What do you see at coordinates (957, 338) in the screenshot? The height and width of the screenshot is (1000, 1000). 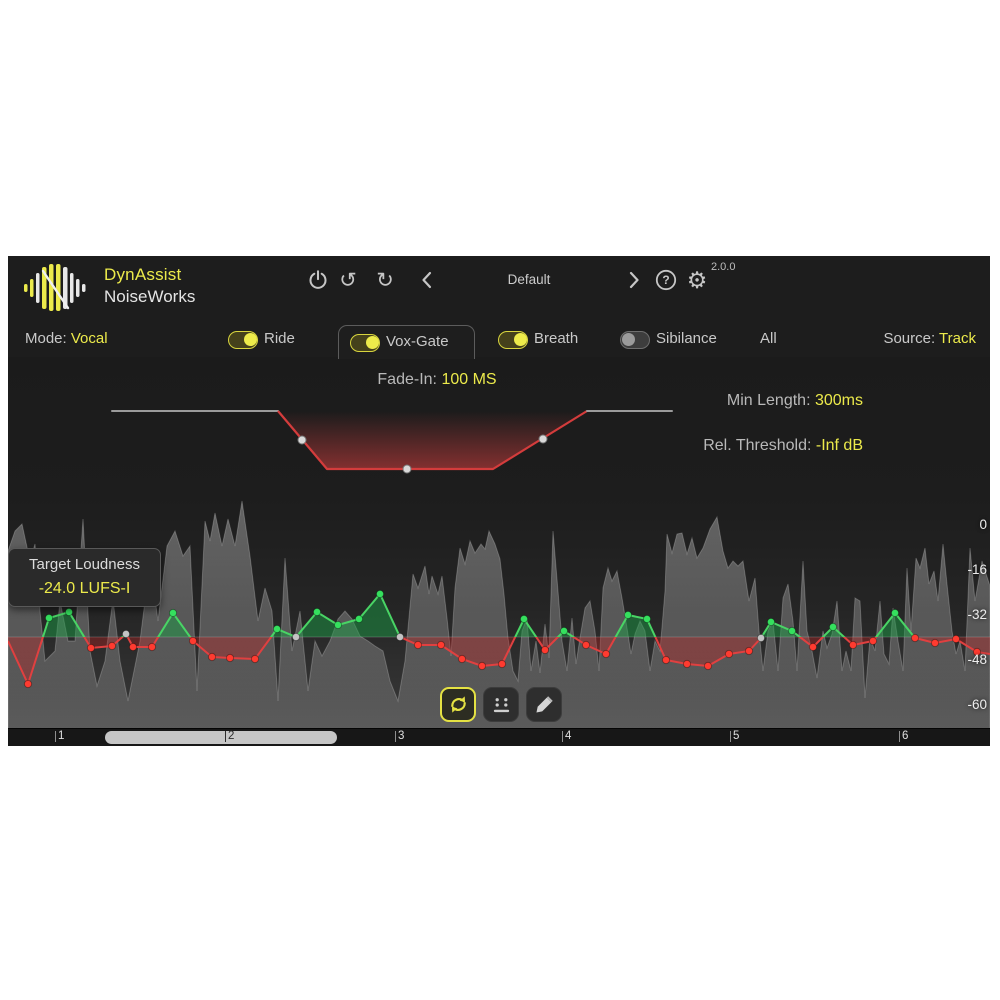 I see `source-value: Track` at bounding box center [957, 338].